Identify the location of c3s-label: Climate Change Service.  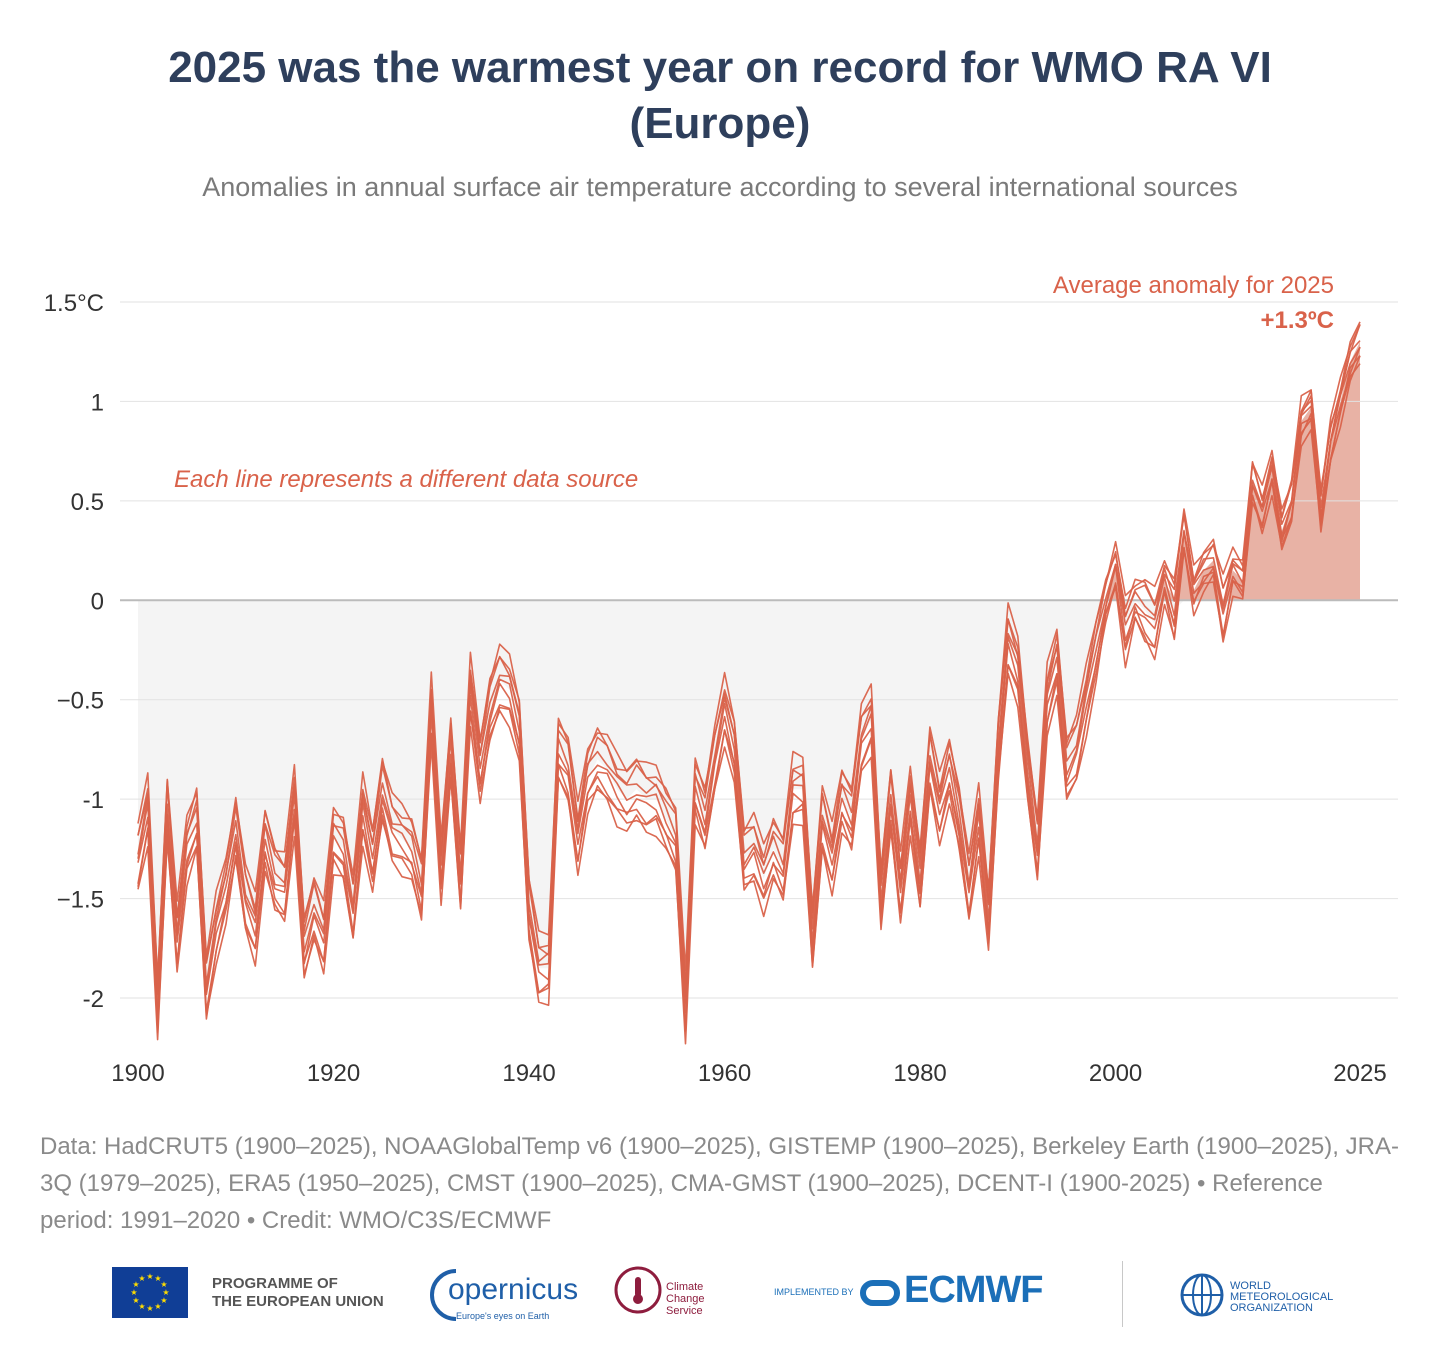
(705, 1299).